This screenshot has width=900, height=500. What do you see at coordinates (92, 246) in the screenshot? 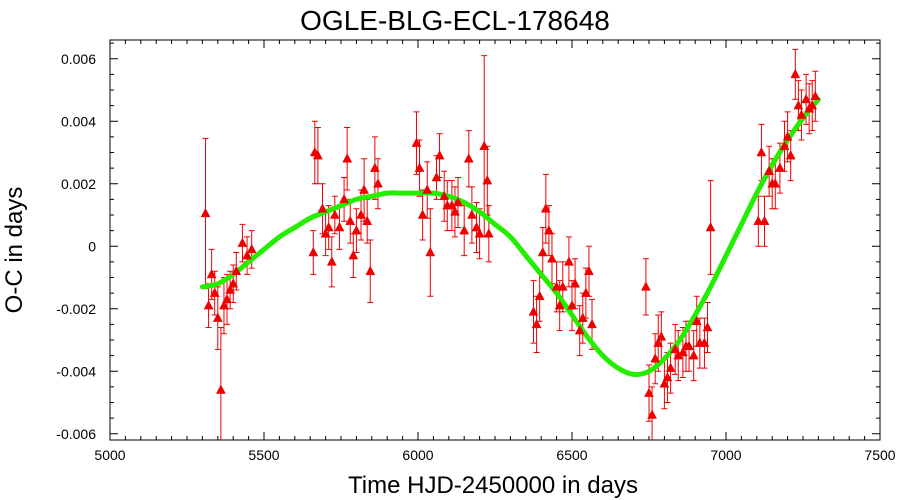
I see `y-tick-label: 0` at bounding box center [92, 246].